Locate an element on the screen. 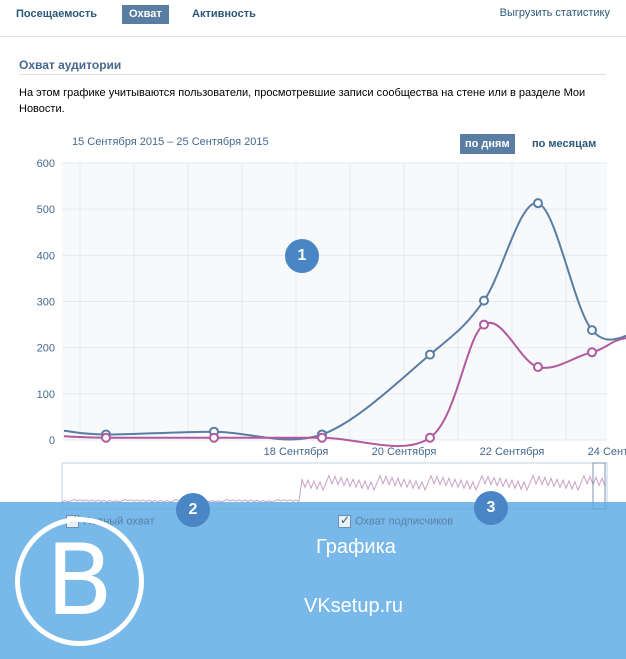 Image resolution: width=626 pixels, height=659 pixels. y-tick-label: 500 is located at coordinates (46, 210).